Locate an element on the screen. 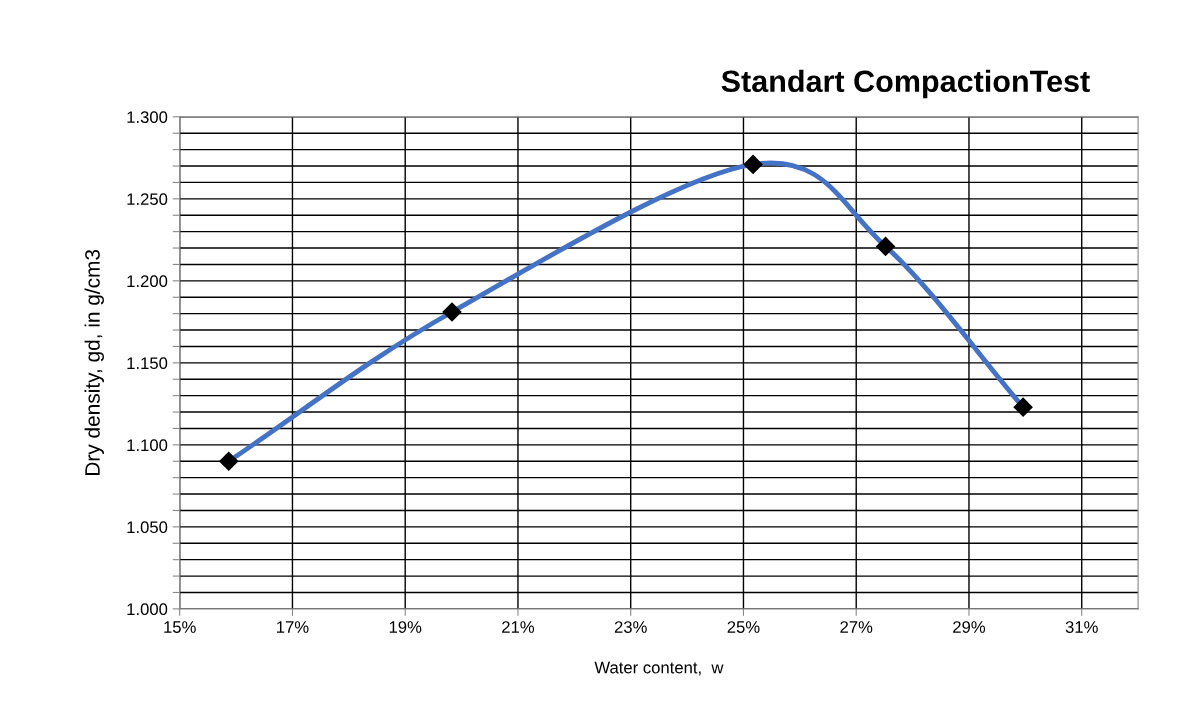 The image size is (1198, 708). x-tick-label: 21% is located at coordinates (518, 627).